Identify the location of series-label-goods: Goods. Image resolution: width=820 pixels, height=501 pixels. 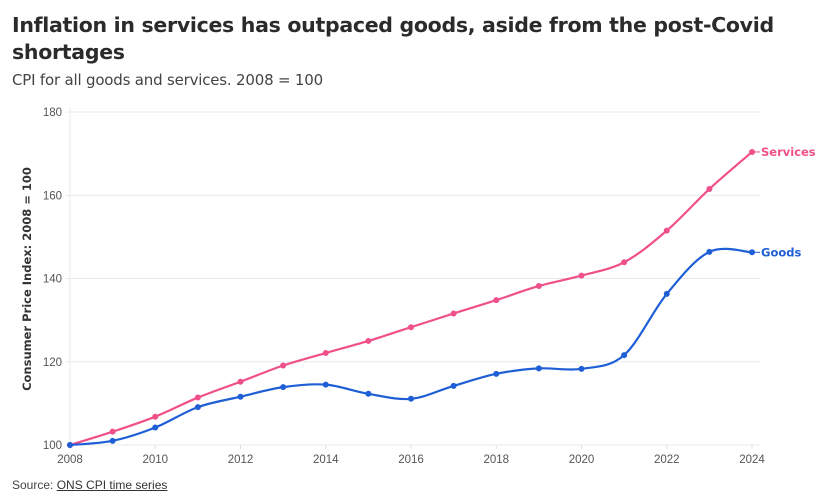
(781, 252).